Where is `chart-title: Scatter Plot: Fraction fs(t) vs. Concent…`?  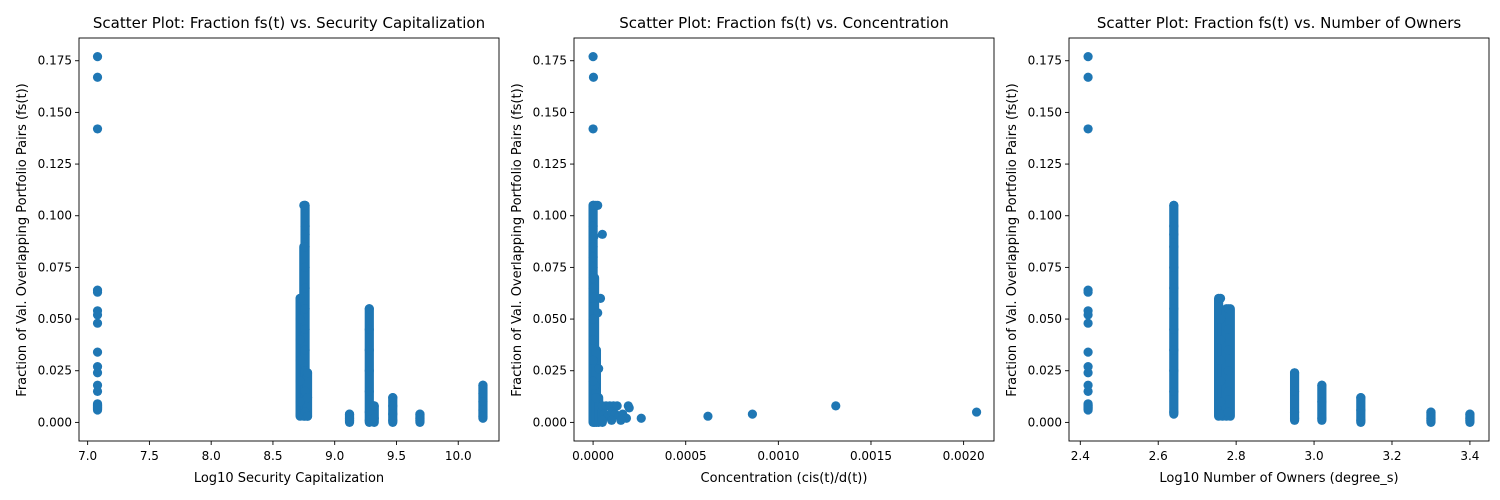 chart-title: Scatter Plot: Fraction fs(t) vs. Concent… is located at coordinates (783, 23).